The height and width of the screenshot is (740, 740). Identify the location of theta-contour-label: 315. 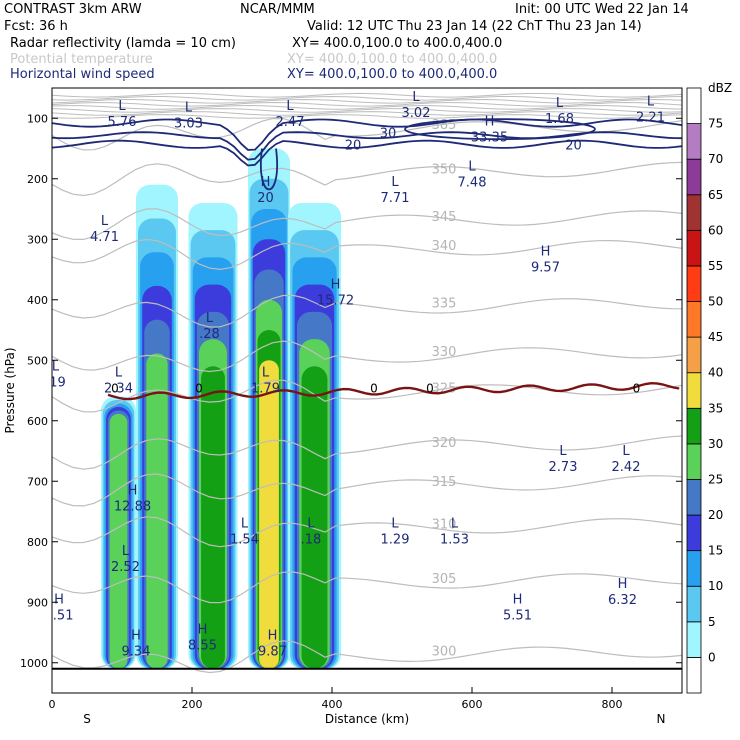
(444, 482).